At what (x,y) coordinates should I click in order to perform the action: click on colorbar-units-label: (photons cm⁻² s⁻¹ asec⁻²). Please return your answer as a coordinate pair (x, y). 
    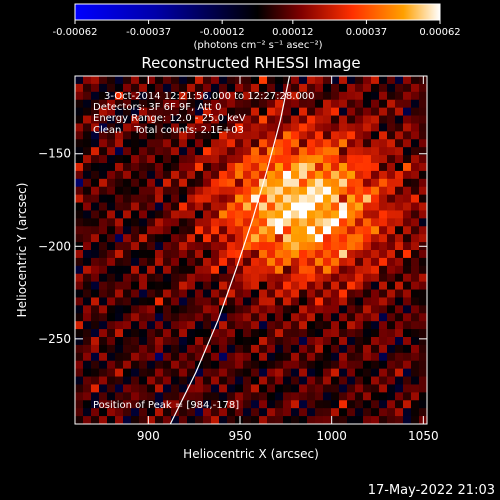
    Looking at the image, I should click on (257, 45).